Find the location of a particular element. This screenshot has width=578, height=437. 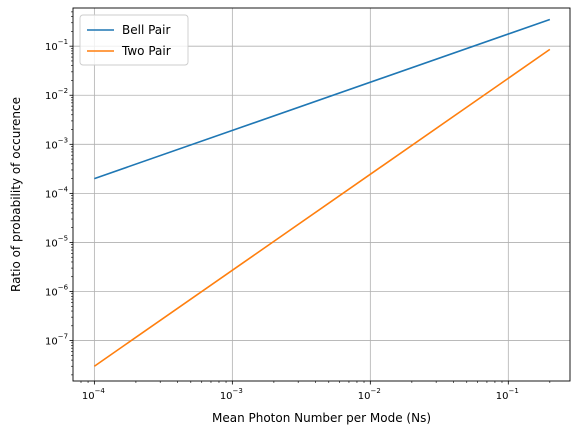

y-tick-label: 10⁻¹ is located at coordinates (56, 45).